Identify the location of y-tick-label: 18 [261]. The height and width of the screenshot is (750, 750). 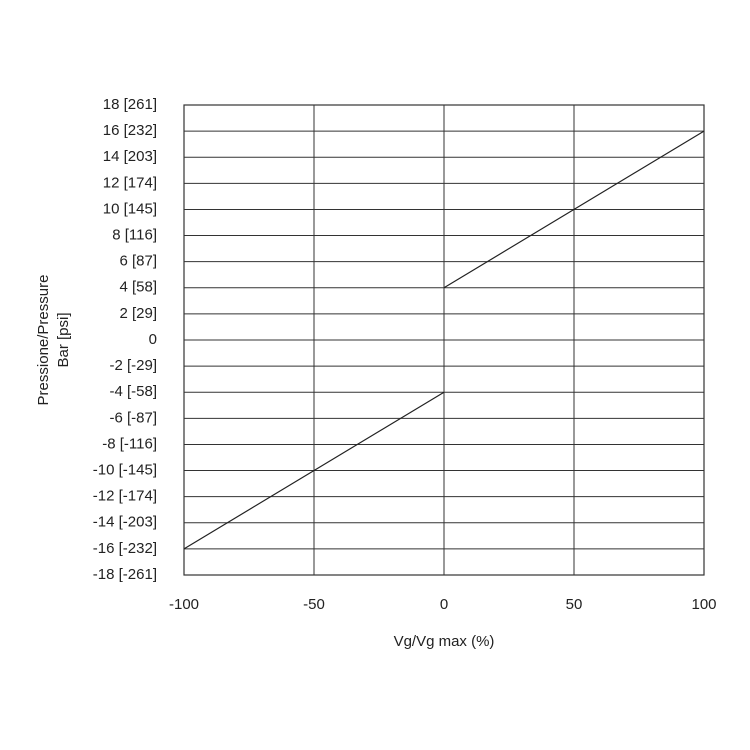
(130, 104).